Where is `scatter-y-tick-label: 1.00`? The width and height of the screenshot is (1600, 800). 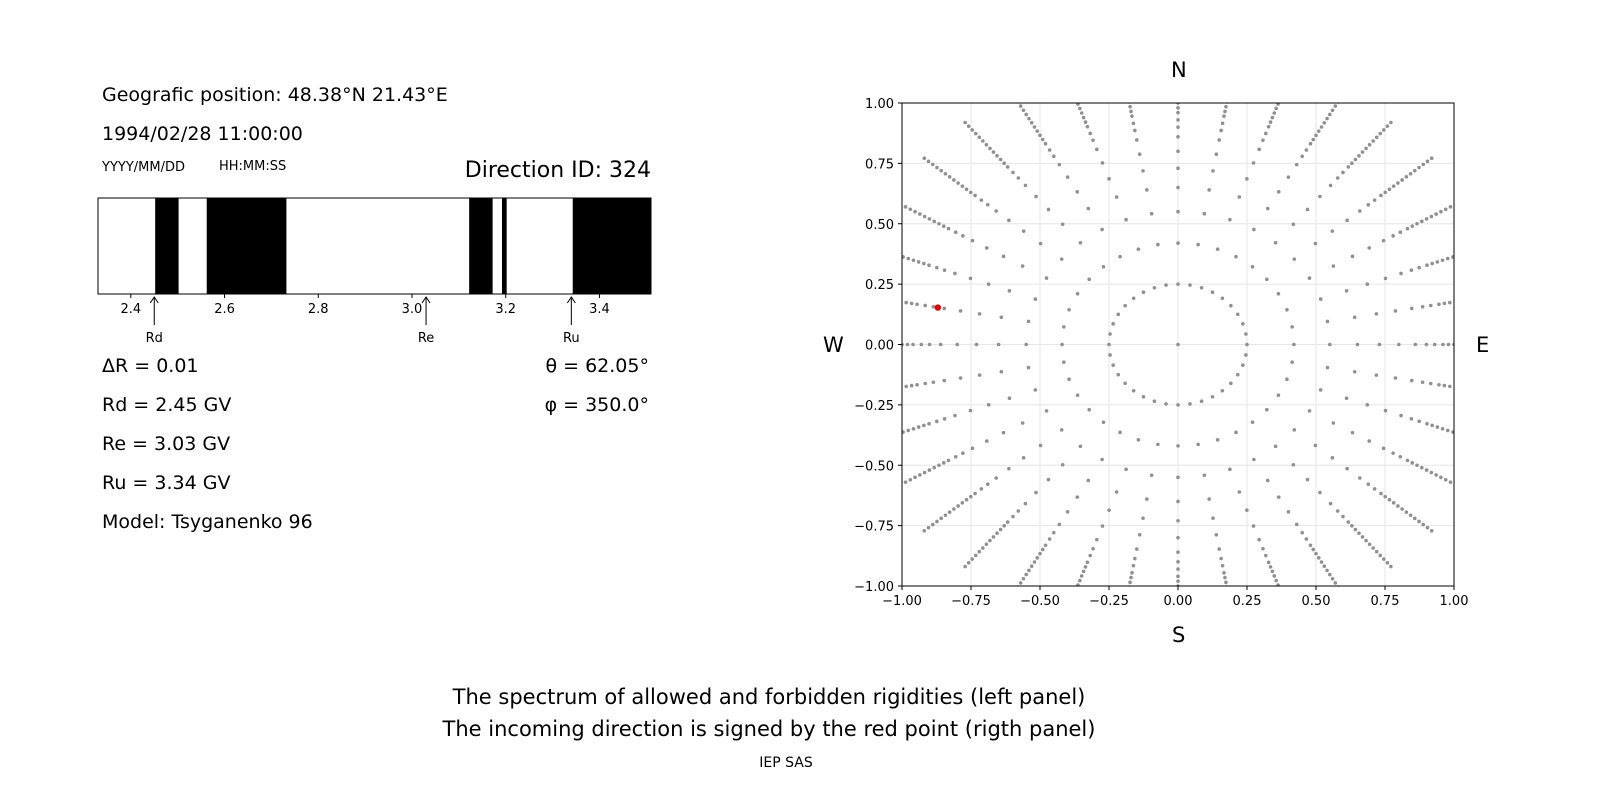
scatter-y-tick-label: 1.00 is located at coordinates (879, 104).